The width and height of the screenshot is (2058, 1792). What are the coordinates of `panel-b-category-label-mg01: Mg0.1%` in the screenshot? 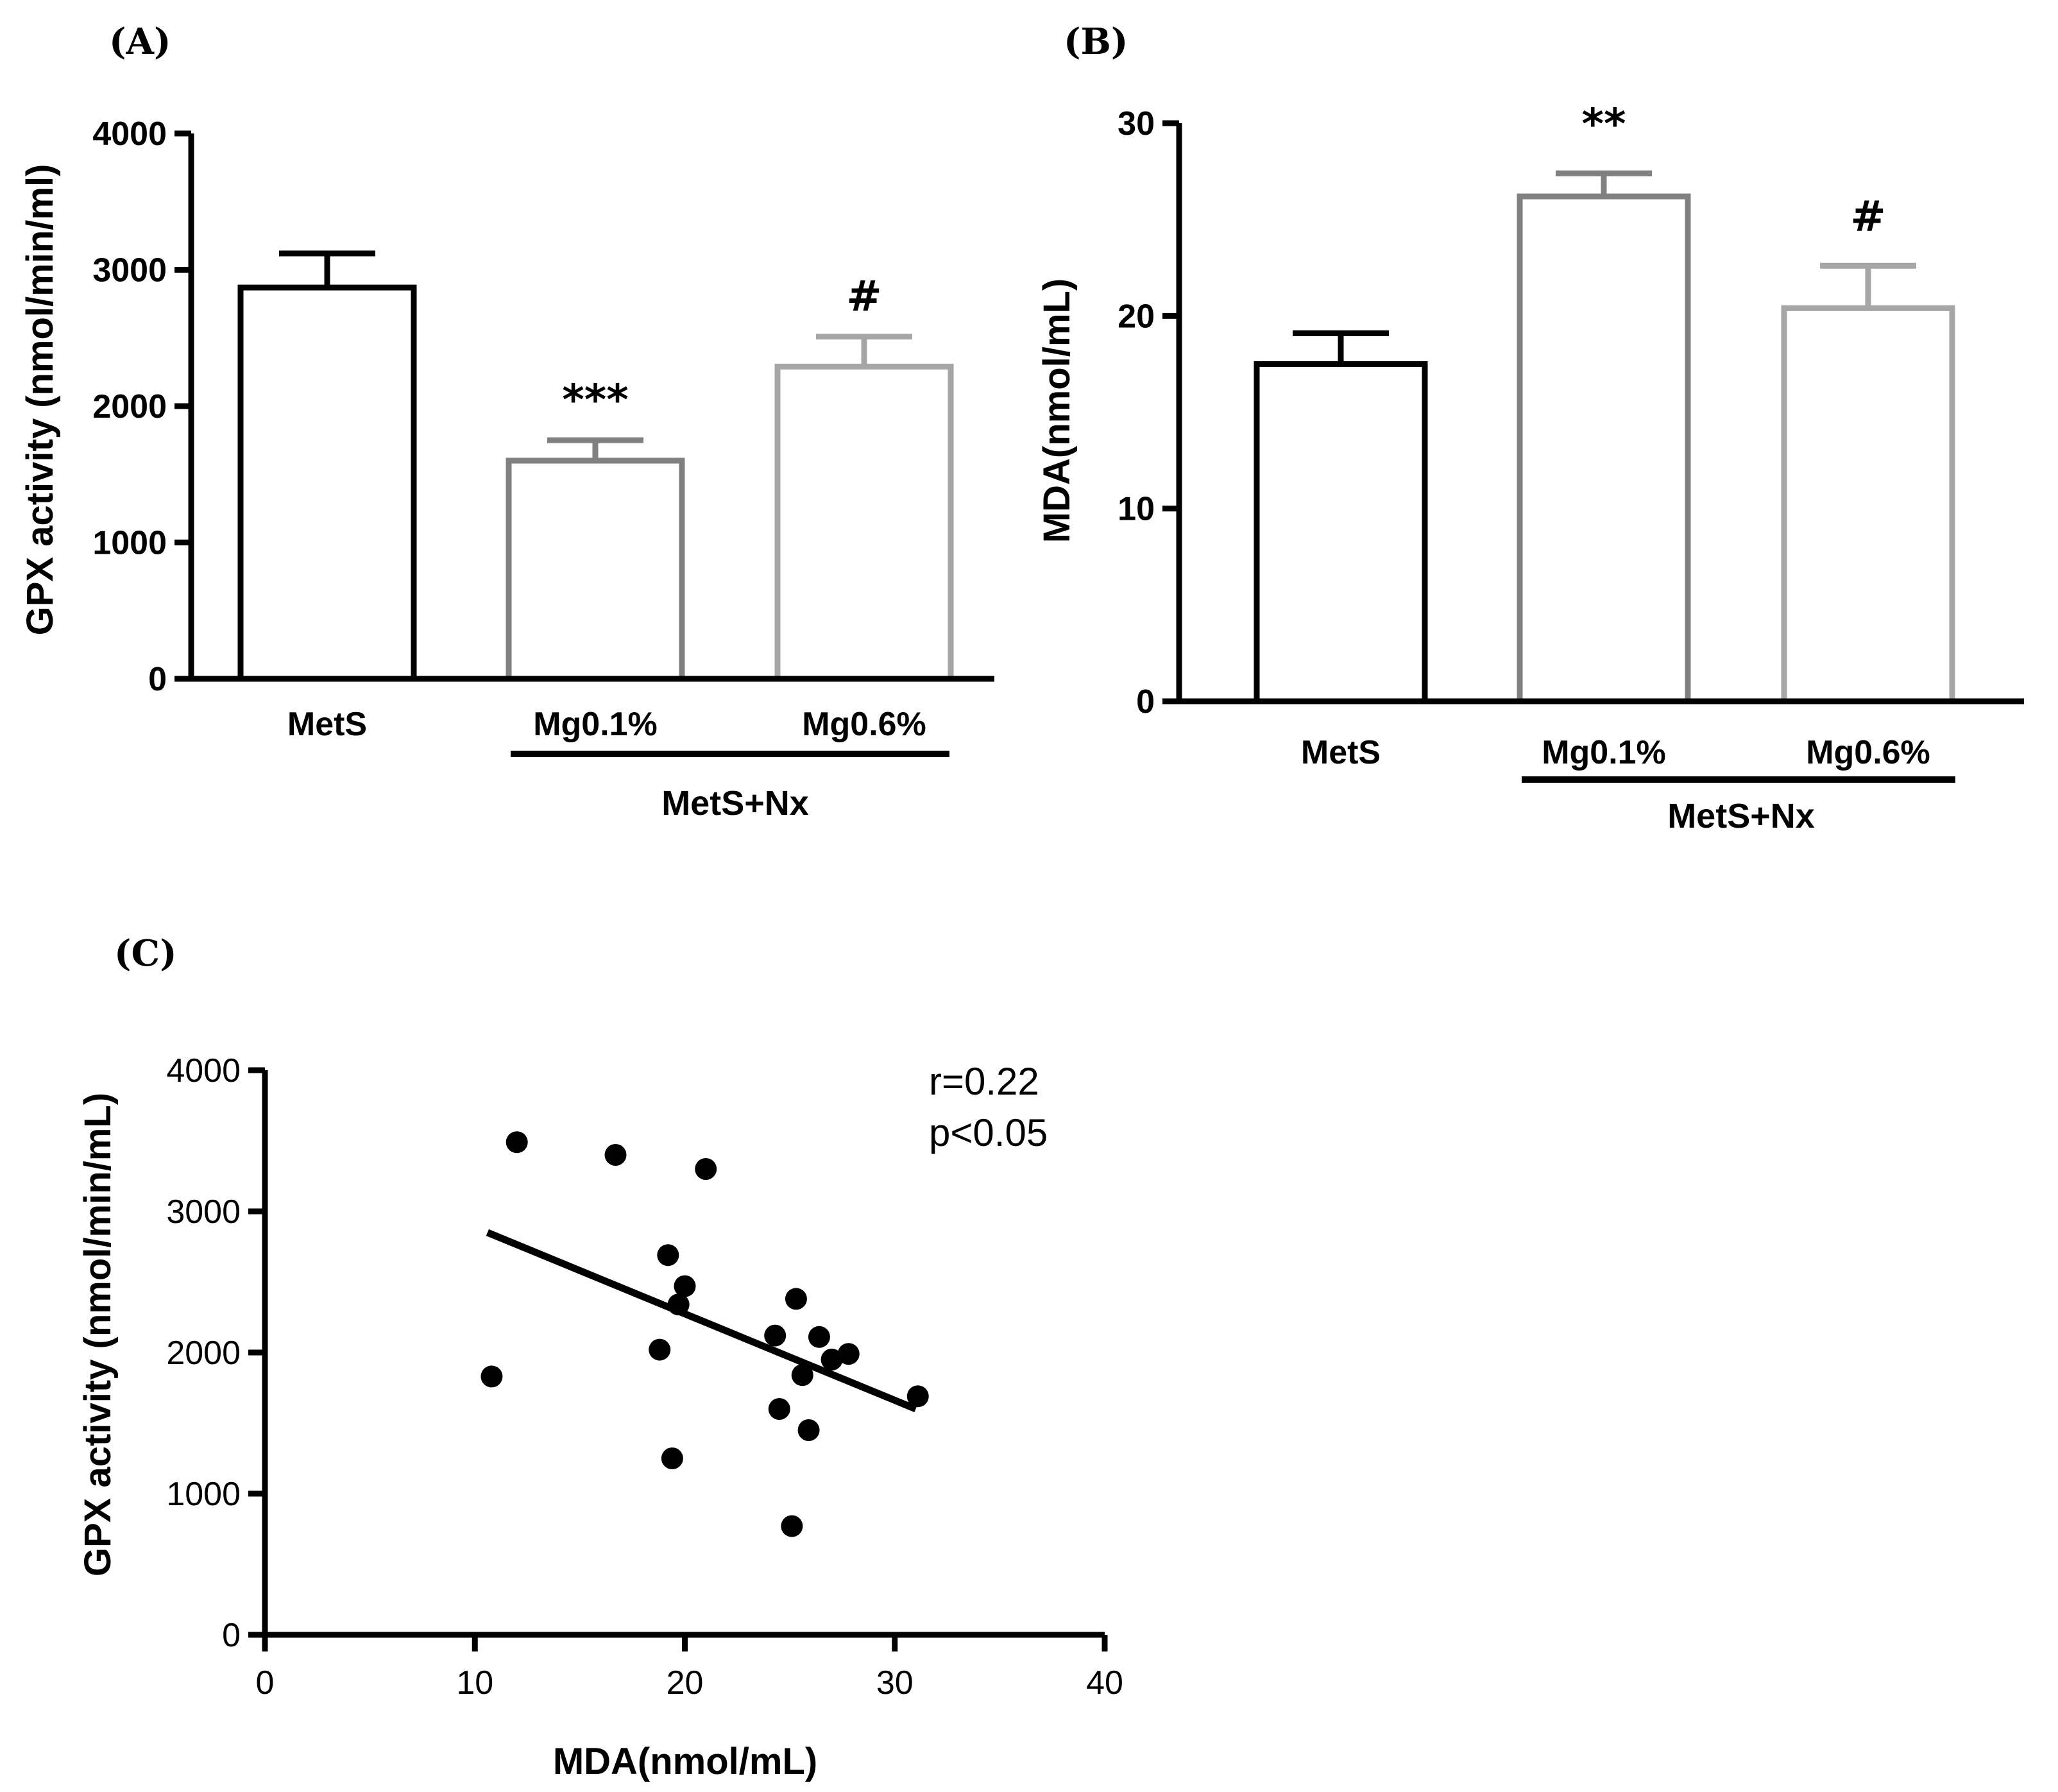 It's located at (1604, 752).